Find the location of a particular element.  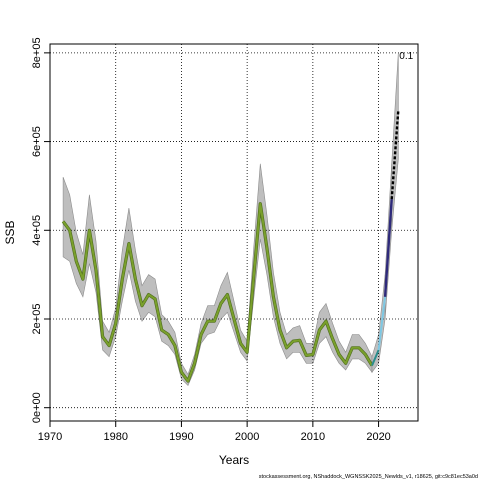

annotation-label: 0.1 is located at coordinates (406, 56).